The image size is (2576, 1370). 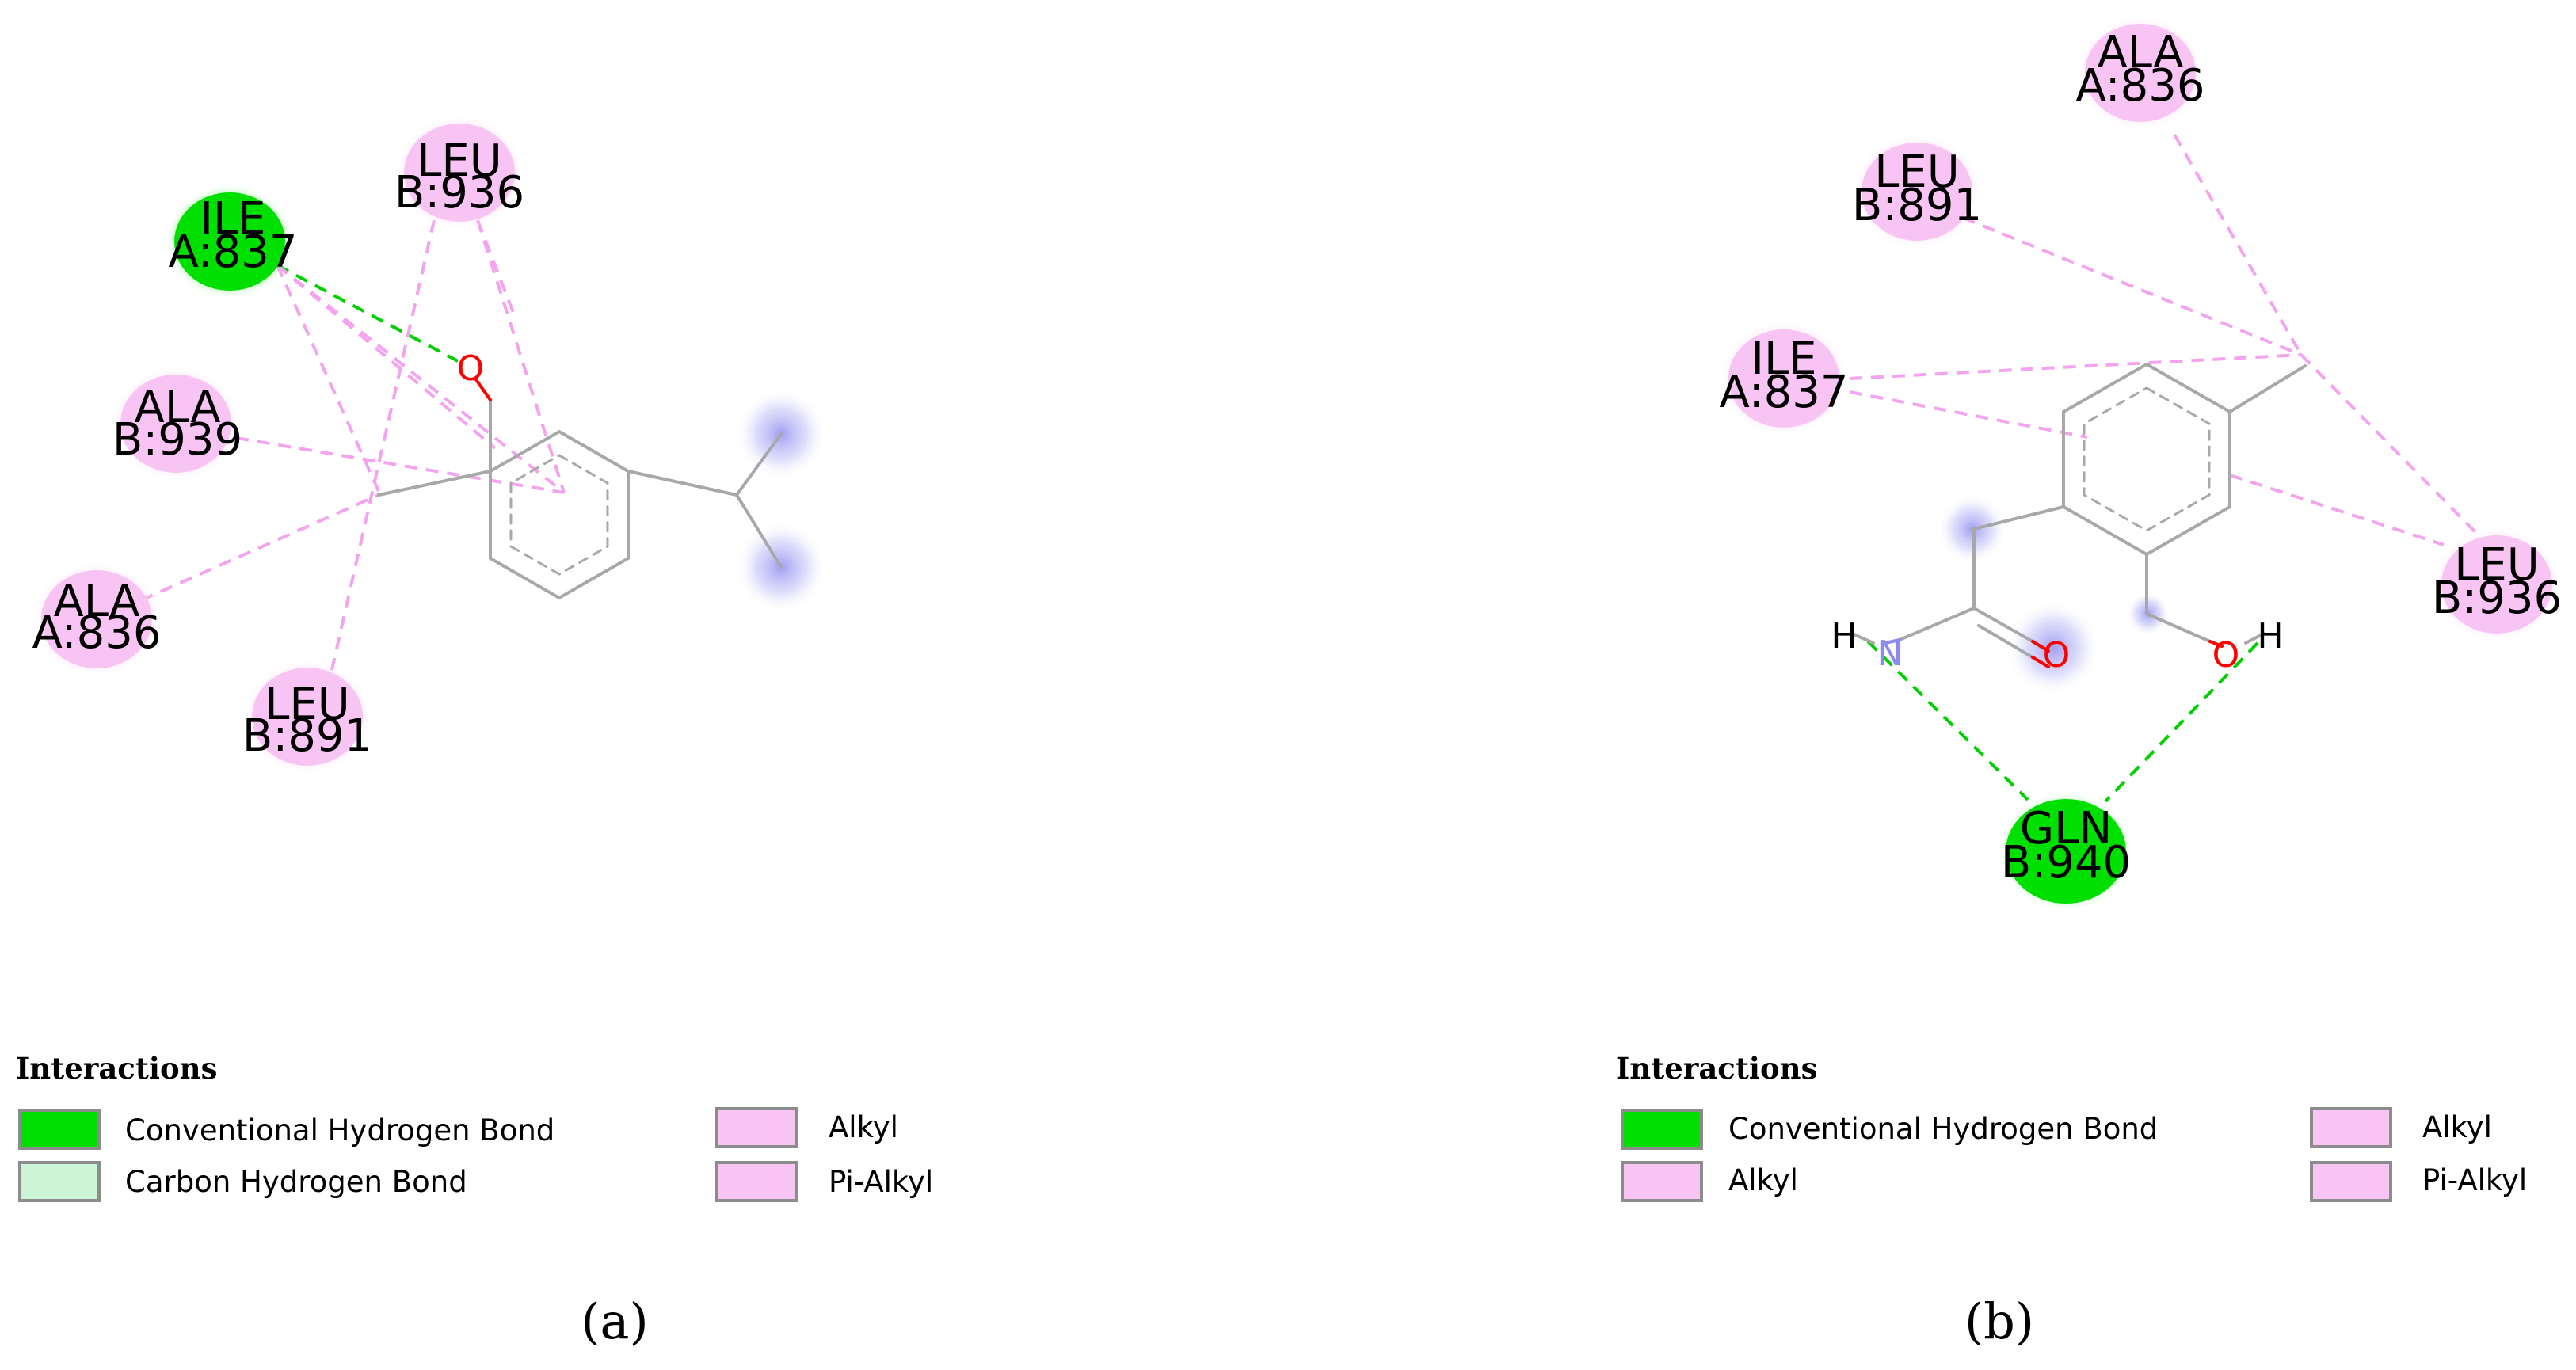 I want to click on solvent-halo, so click(x=2053, y=647).